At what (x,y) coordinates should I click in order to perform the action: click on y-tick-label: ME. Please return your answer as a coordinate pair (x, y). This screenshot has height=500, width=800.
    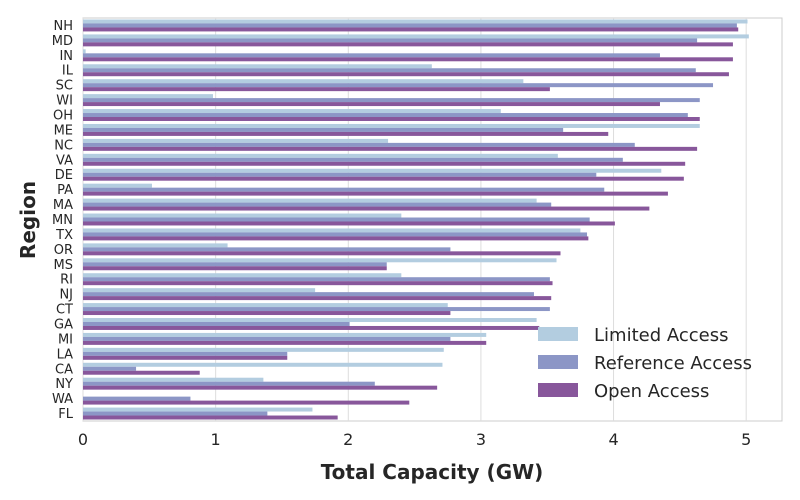
    Looking at the image, I should click on (63, 130).